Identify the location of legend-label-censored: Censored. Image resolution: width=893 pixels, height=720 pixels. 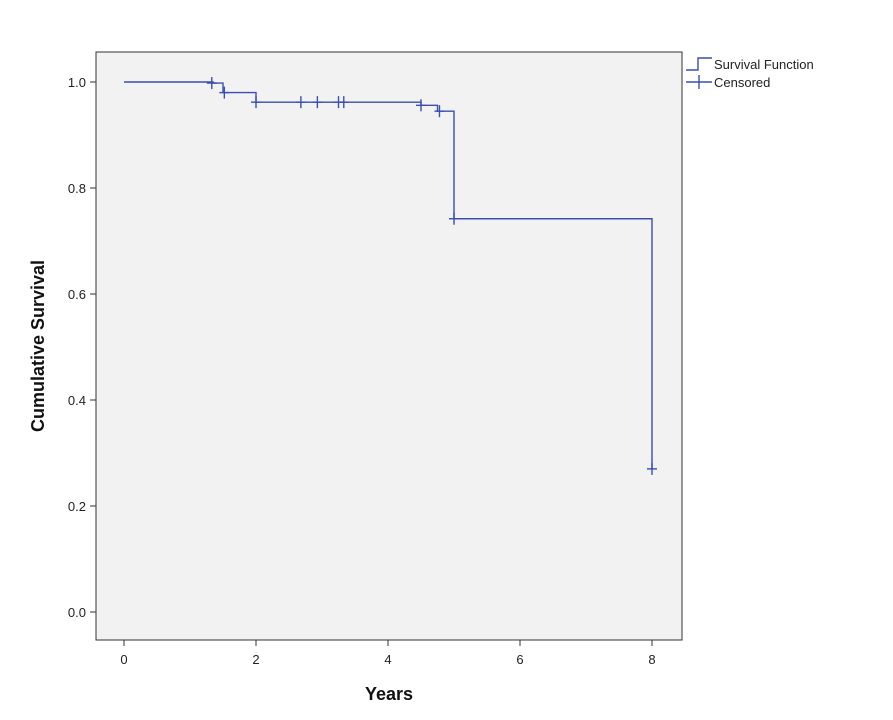
(742, 82).